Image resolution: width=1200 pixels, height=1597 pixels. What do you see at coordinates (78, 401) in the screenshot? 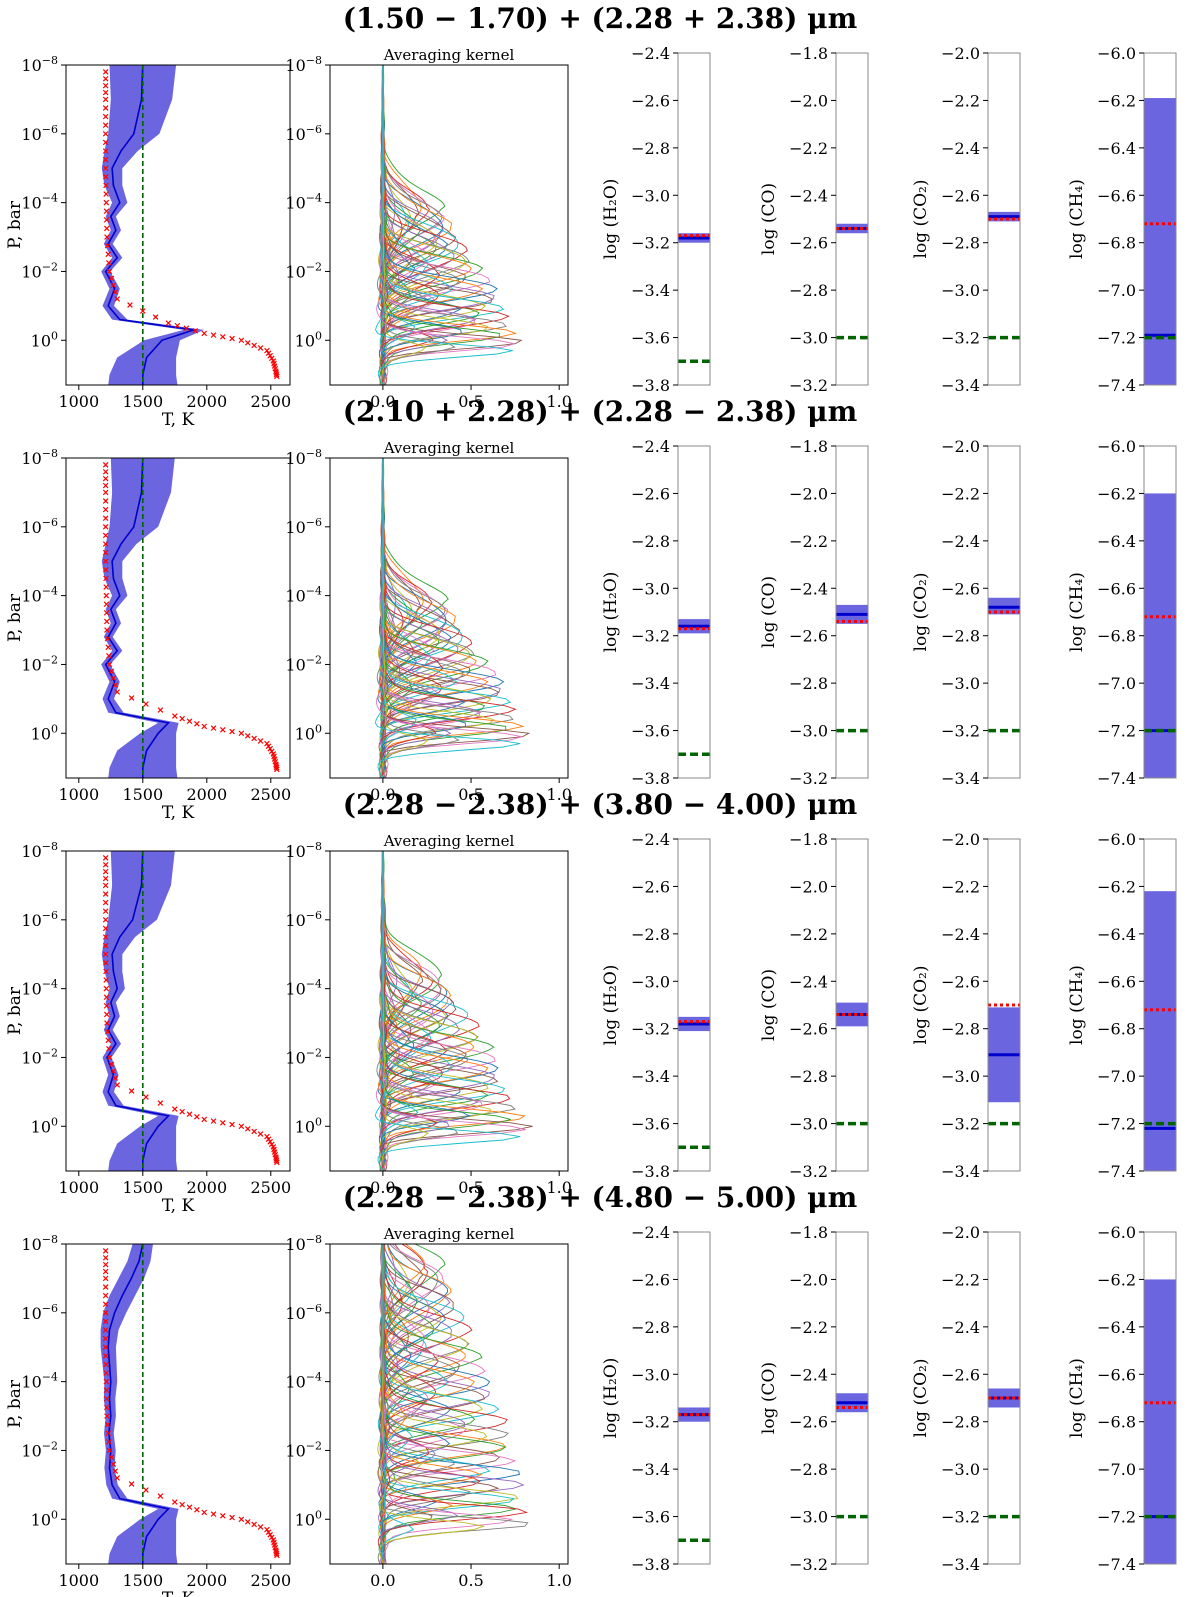
I see `profile-x-tick-label: 1000` at bounding box center [78, 401].